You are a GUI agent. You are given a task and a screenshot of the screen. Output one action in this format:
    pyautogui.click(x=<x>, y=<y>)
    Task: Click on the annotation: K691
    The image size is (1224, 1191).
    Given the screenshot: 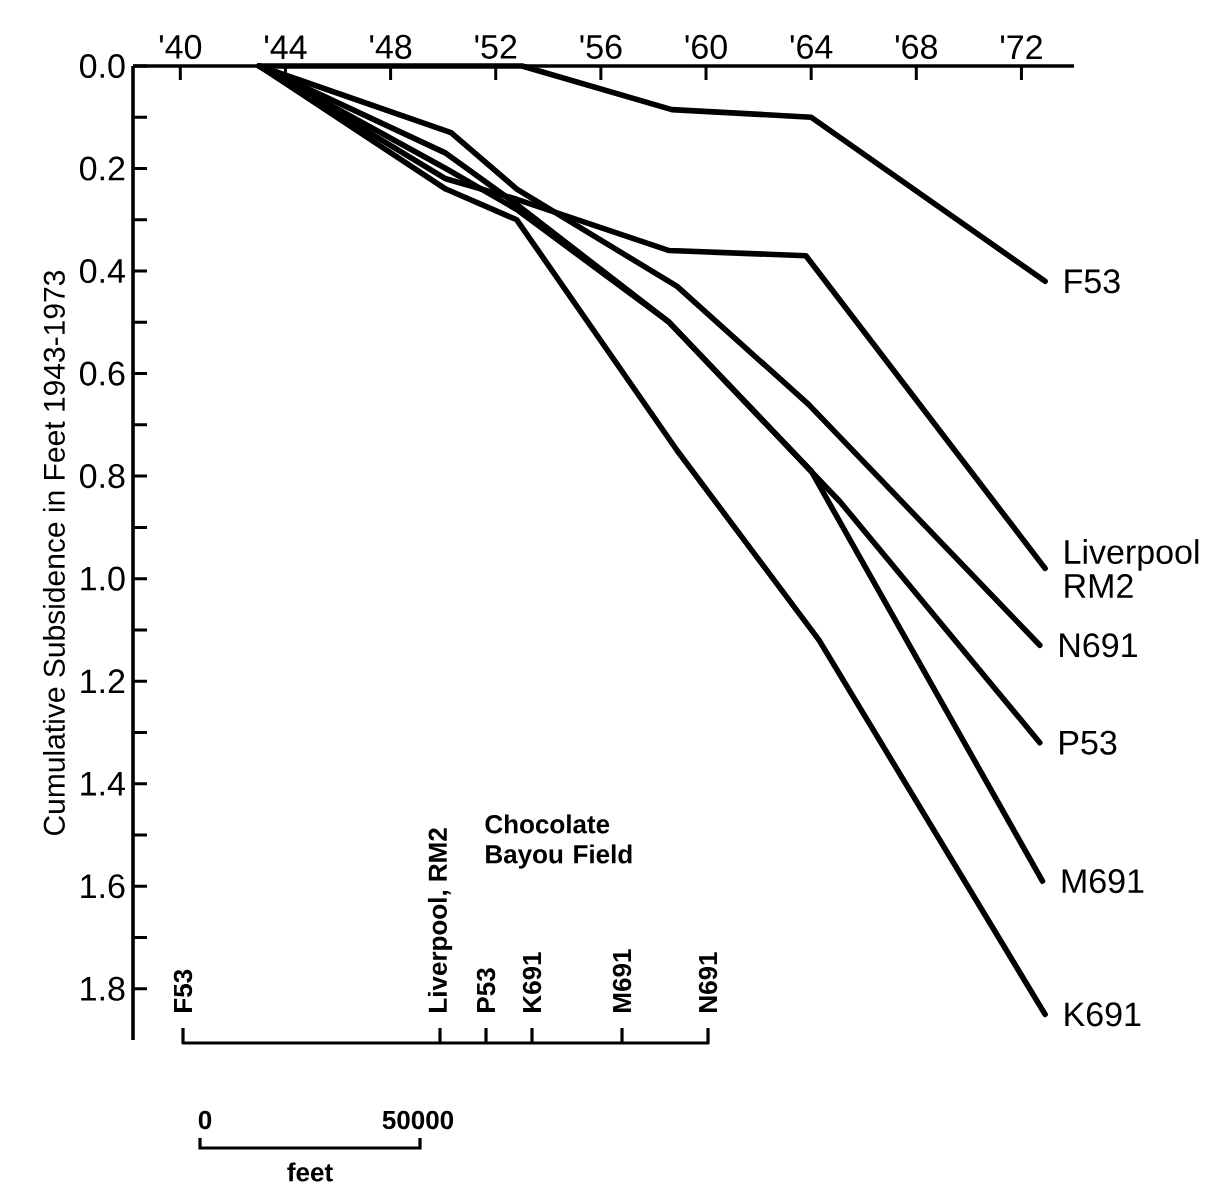 What is the action you would take?
    pyautogui.click(x=532, y=982)
    